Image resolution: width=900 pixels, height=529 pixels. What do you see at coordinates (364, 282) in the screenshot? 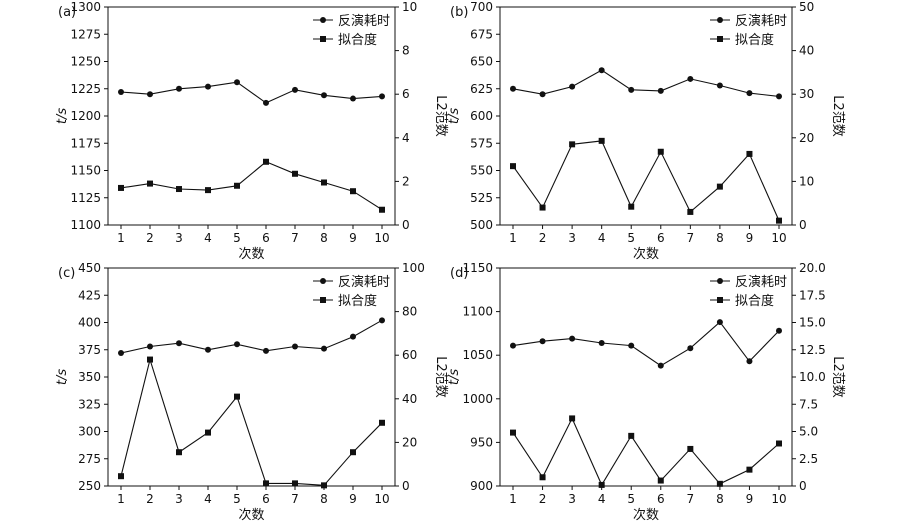
I see `legend-label-1: 反演耗时` at bounding box center [364, 282].